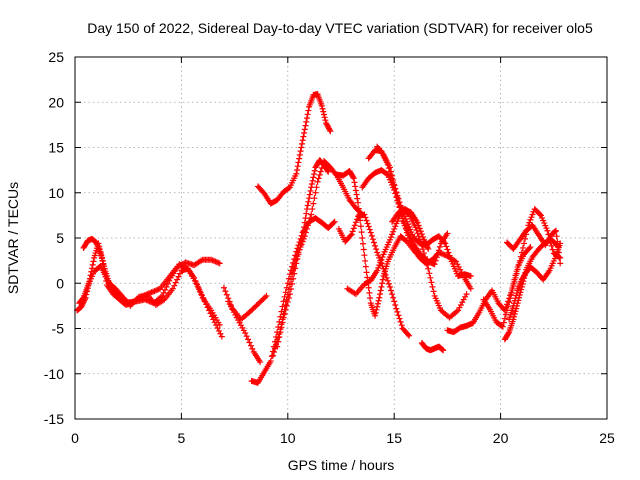 Image resolution: width=640 pixels, height=480 pixels. I want to click on y-tick-label: -15, so click(54, 419).